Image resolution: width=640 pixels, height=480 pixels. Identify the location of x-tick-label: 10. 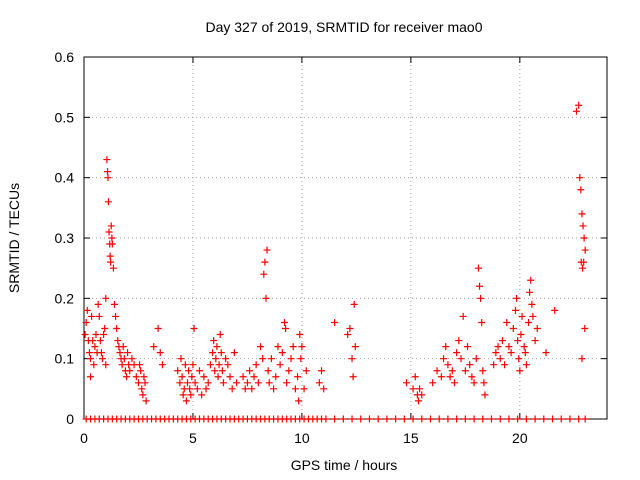
(302, 438).